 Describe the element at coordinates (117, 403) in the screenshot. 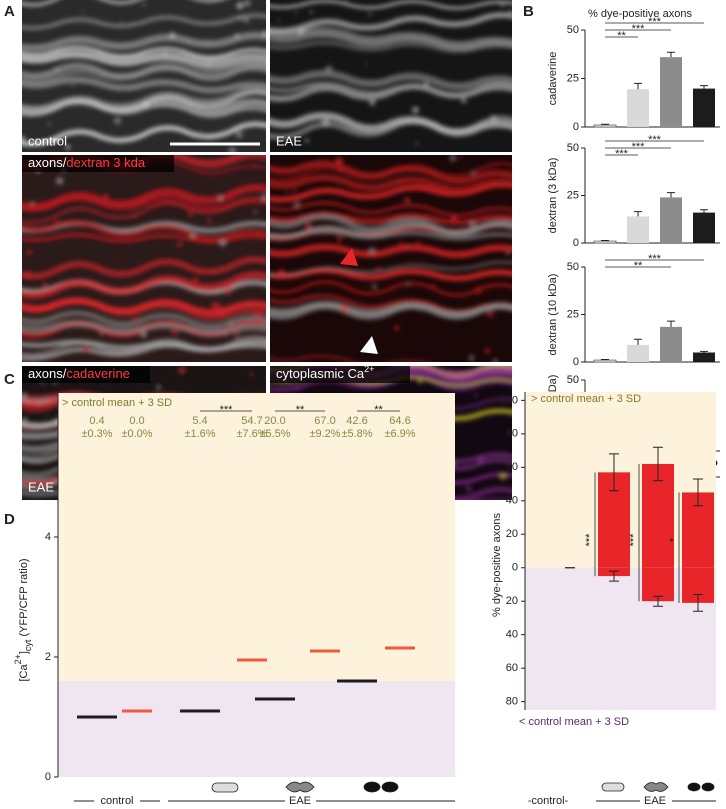

I see `band-label: > control mean + 3 SD` at that location.